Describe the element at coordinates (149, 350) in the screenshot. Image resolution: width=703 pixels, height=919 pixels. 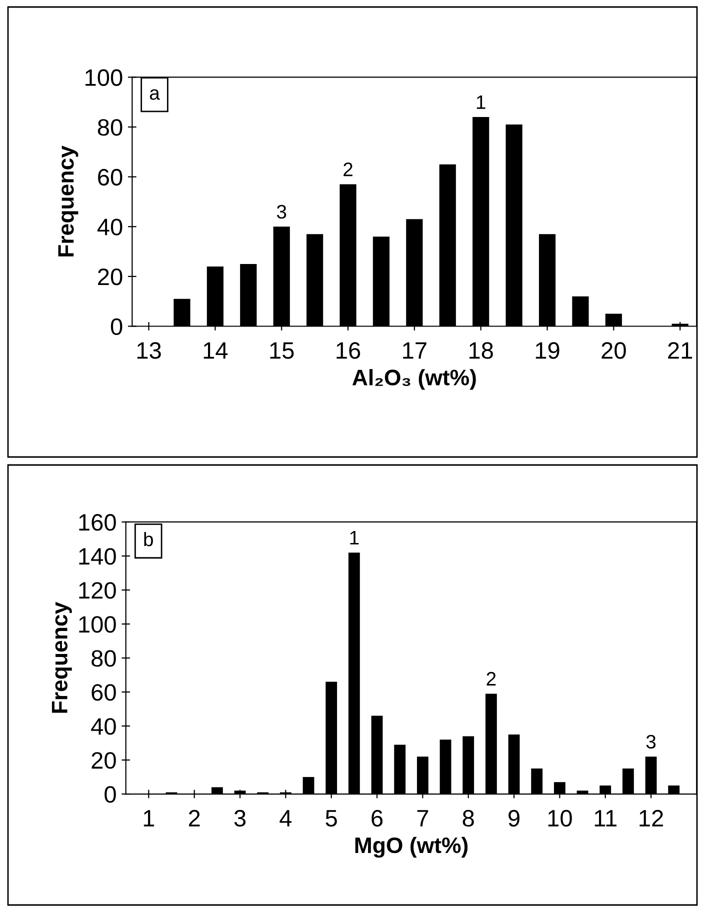
I see `x-tick-label: 13` at that location.